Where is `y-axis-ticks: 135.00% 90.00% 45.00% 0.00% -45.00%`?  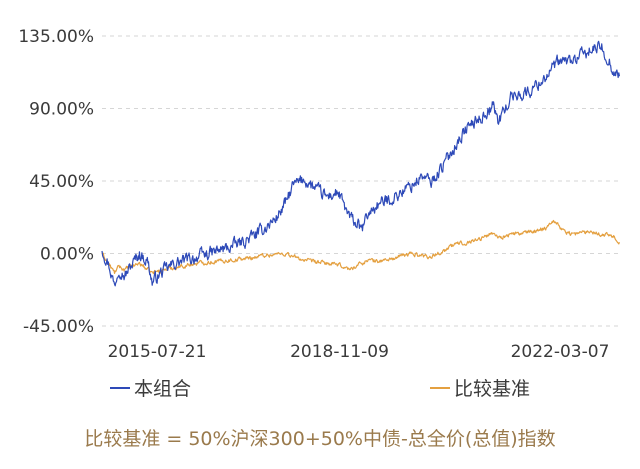
y-axis-ticks: 135.00% 90.00% 45.00% 0.00% -45.00% is located at coordinates (56, 182).